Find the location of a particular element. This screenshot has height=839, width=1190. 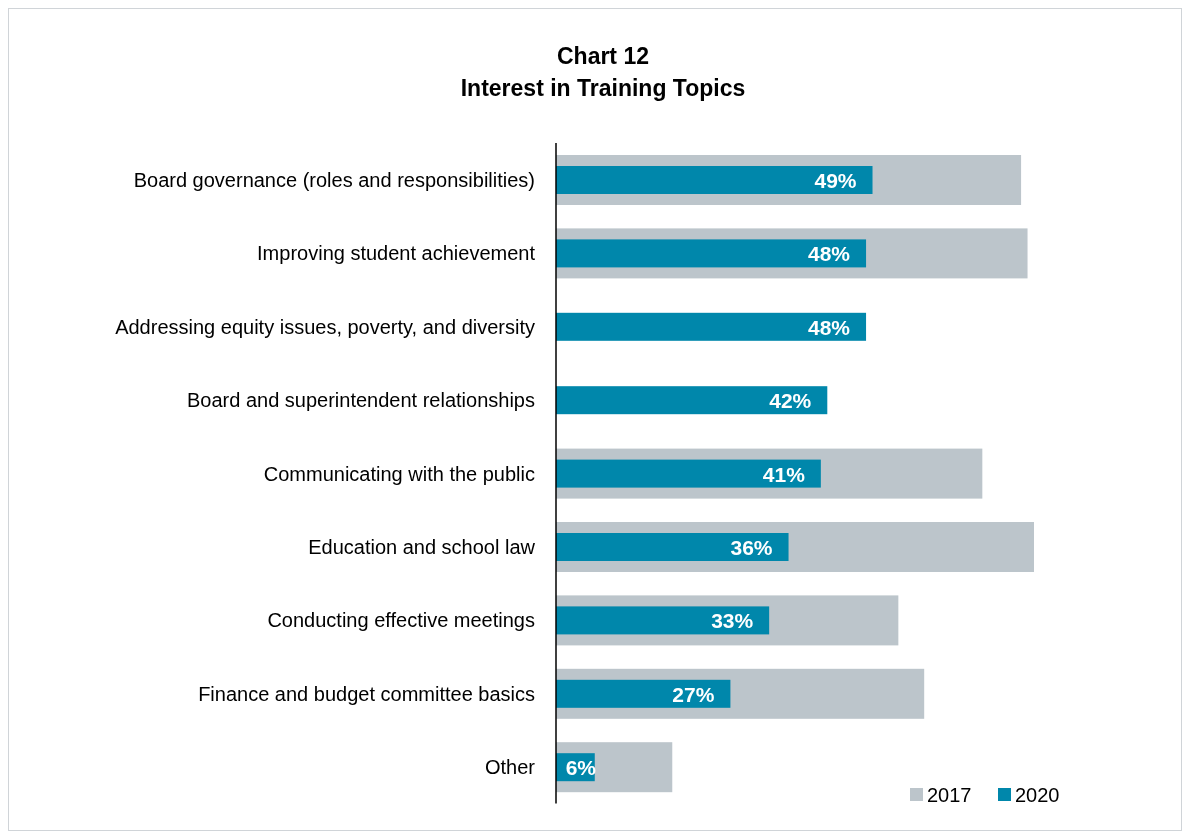

y-tick-label: Board and superintendent relationships is located at coordinates (360, 400).